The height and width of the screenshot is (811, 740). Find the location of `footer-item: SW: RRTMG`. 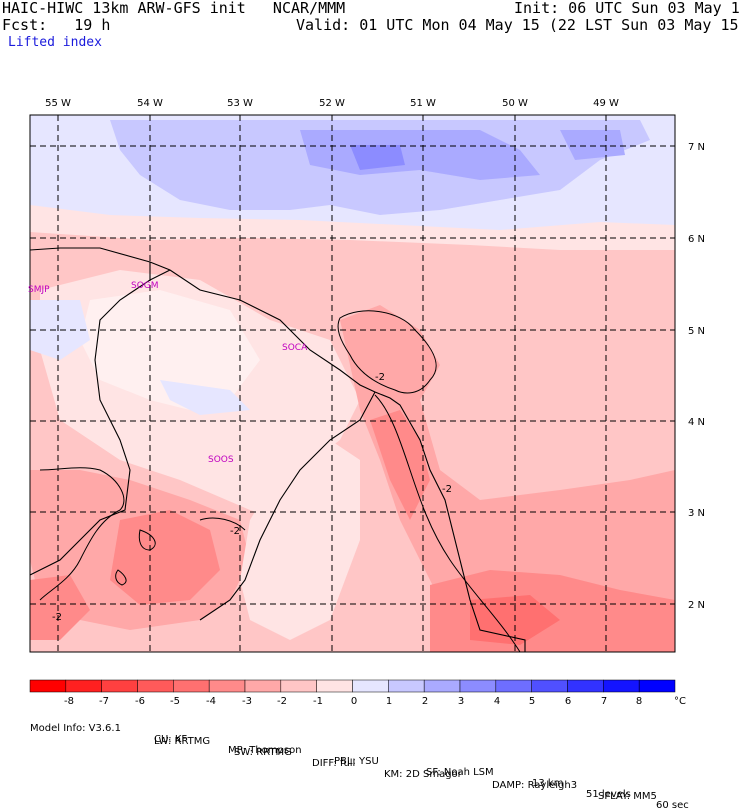

footer-item: SW: RRTMG is located at coordinates (263, 752).